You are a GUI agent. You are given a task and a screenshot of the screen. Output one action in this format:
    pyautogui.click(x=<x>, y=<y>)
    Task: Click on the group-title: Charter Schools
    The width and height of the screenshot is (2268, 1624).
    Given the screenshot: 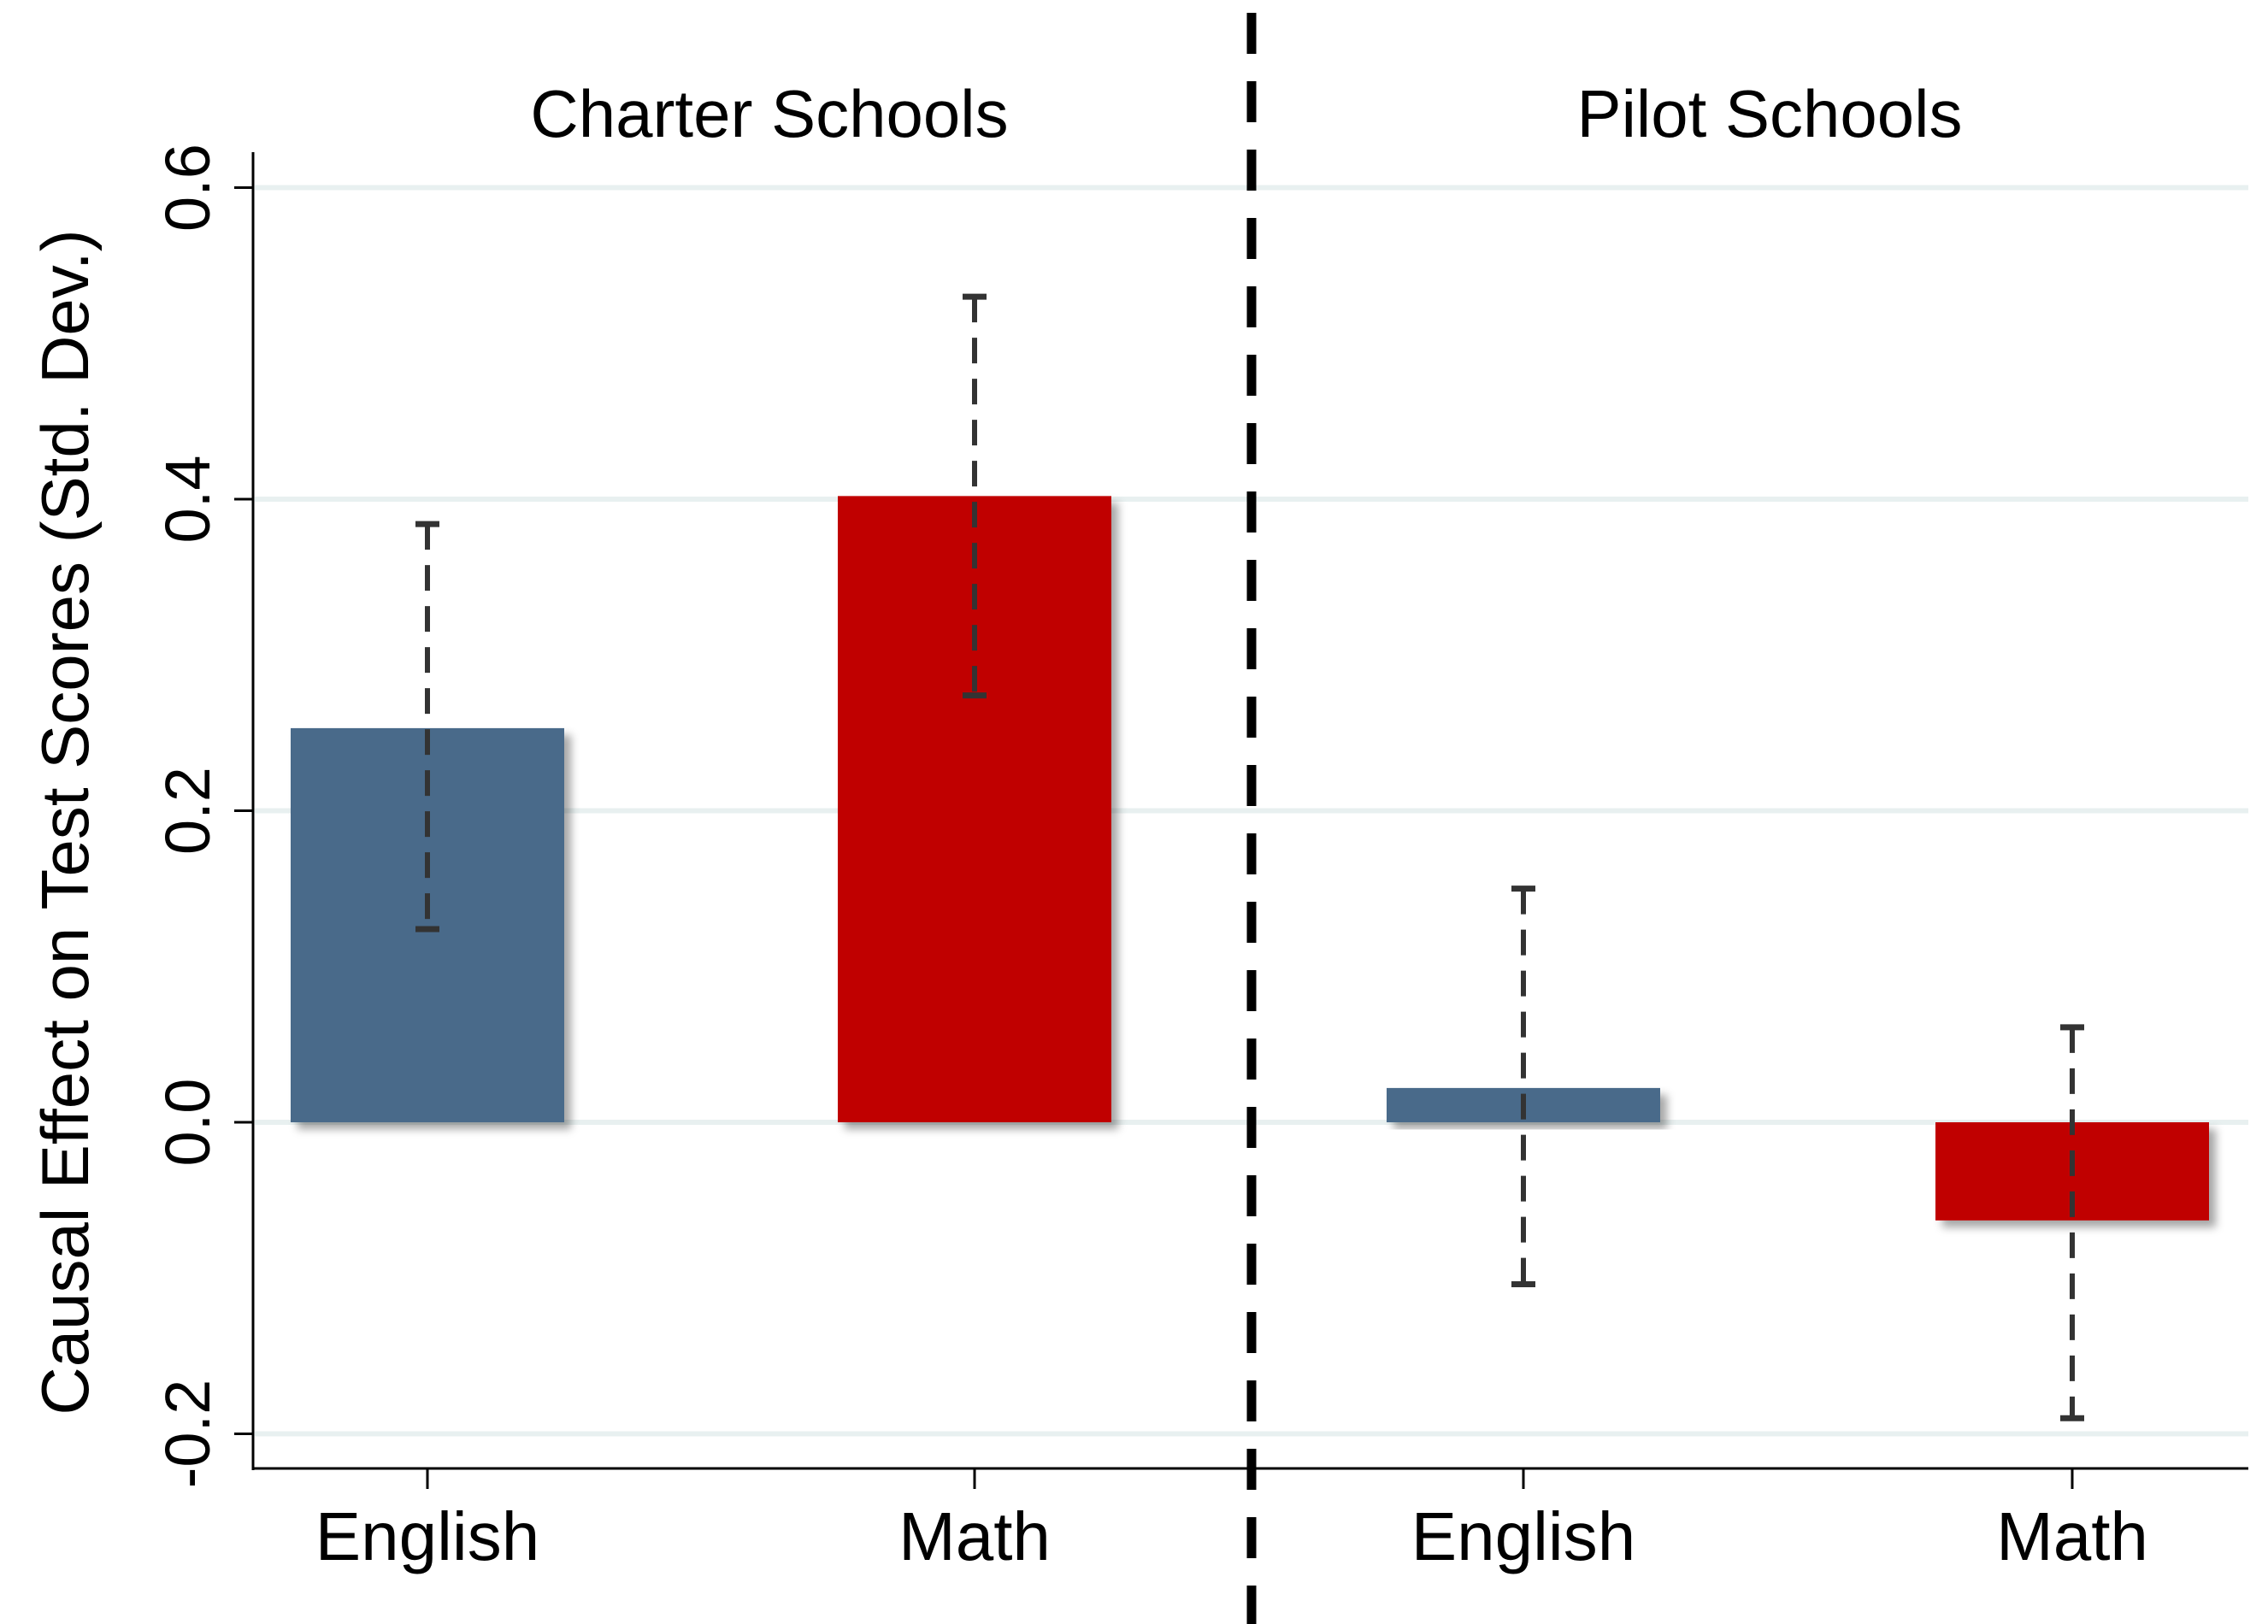 What is the action you would take?
    pyautogui.click(x=769, y=113)
    